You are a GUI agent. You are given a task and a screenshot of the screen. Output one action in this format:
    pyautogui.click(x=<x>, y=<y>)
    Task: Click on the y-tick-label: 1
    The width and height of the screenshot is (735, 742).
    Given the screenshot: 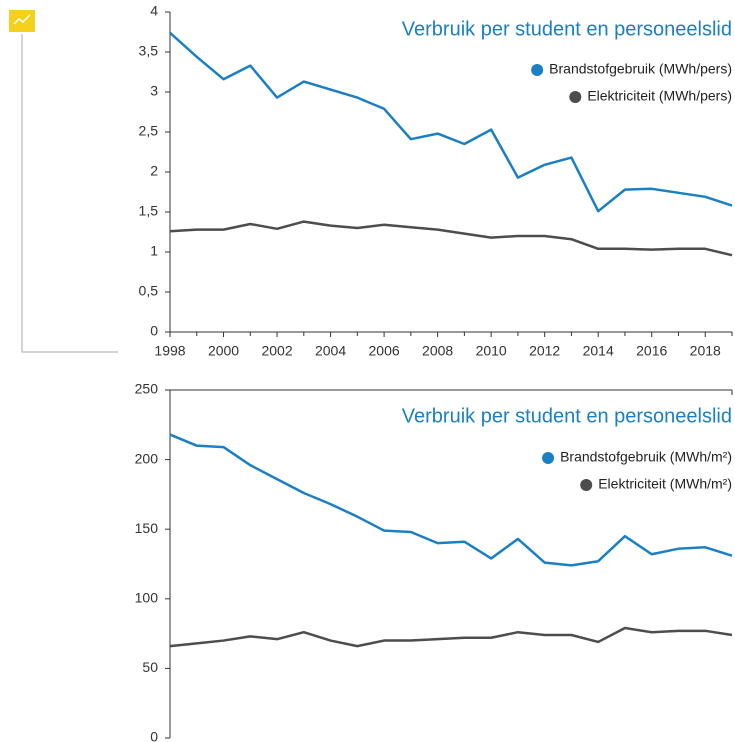 What is the action you would take?
    pyautogui.click(x=154, y=251)
    